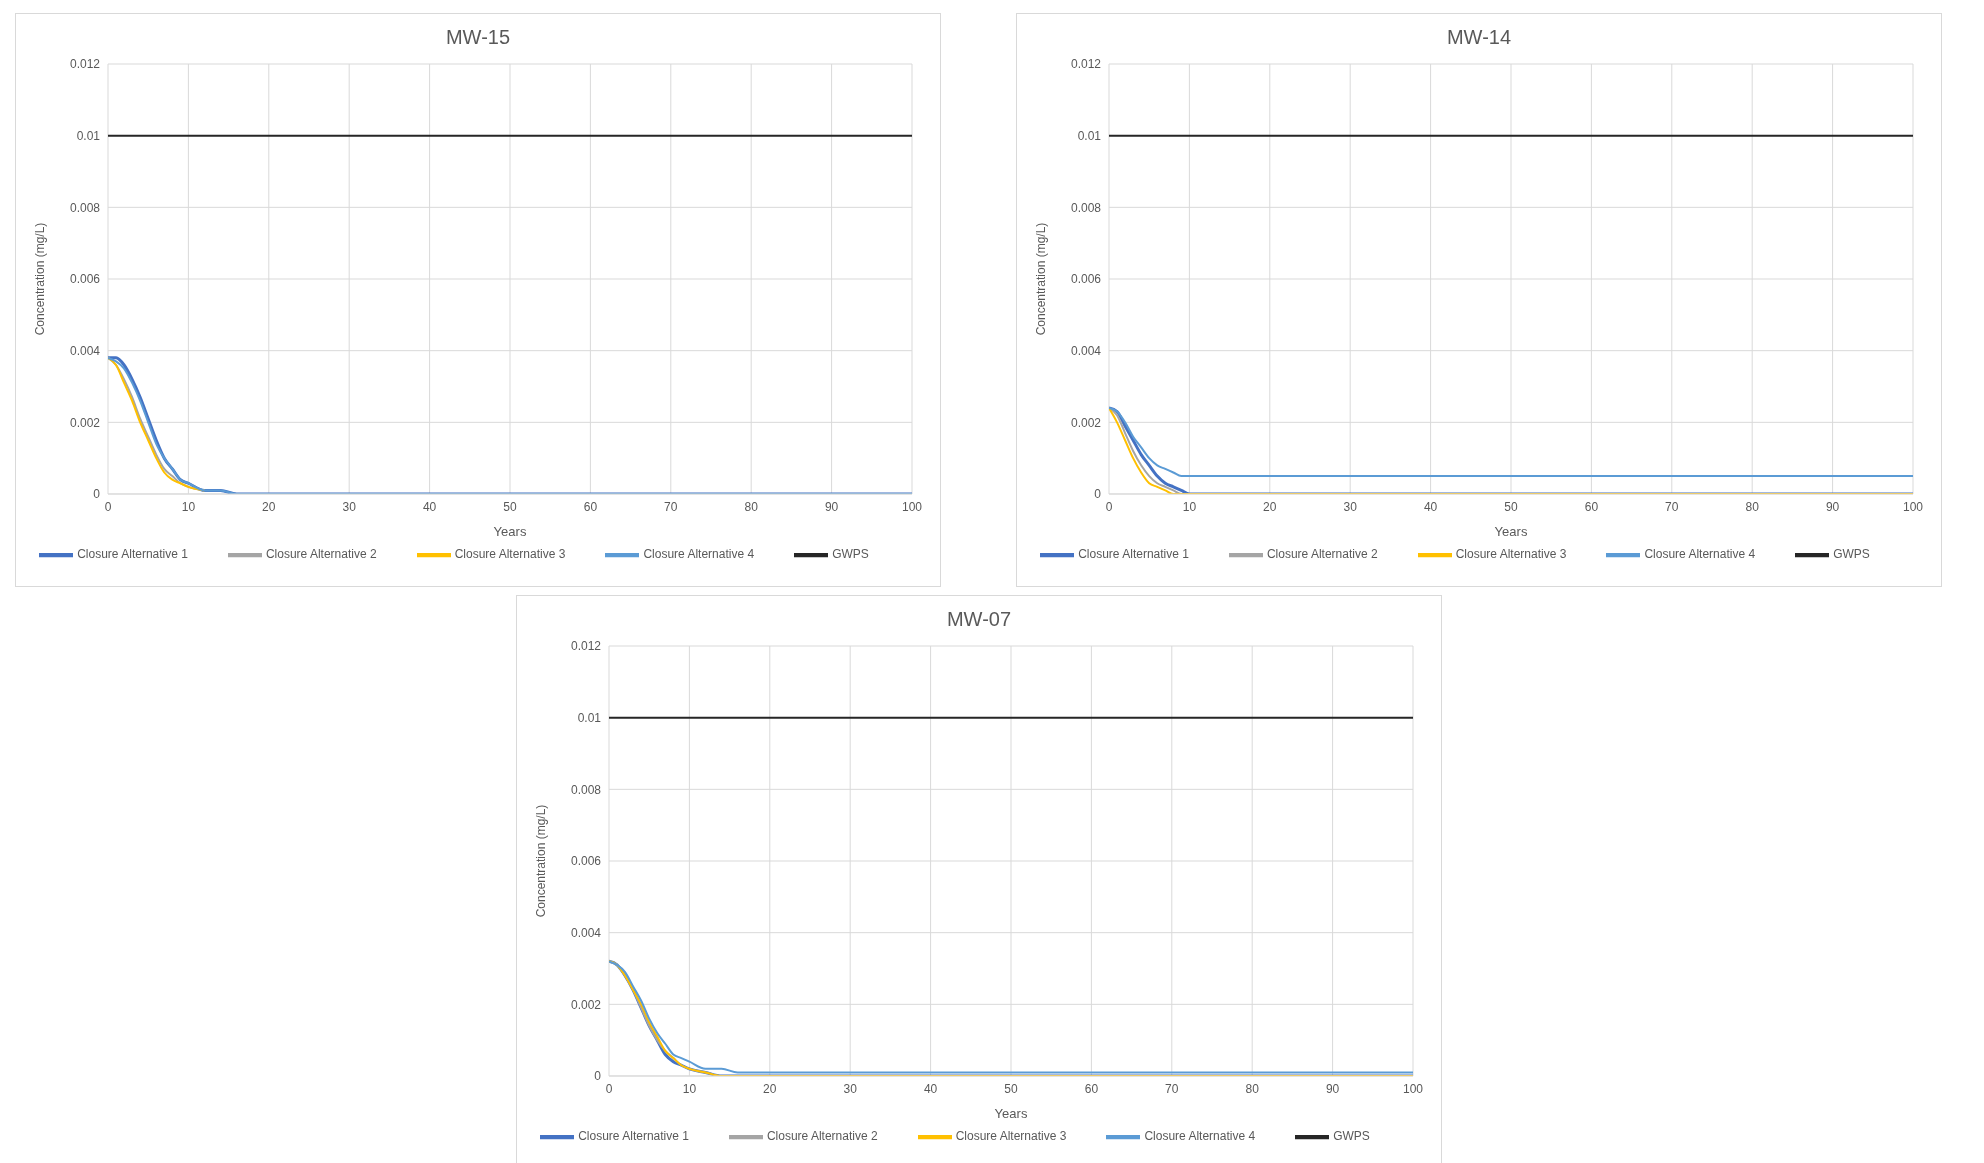 The height and width of the screenshot is (1163, 1984). Describe the element at coordinates (979, 620) in the screenshot. I see `chart-title: MW-07` at that location.